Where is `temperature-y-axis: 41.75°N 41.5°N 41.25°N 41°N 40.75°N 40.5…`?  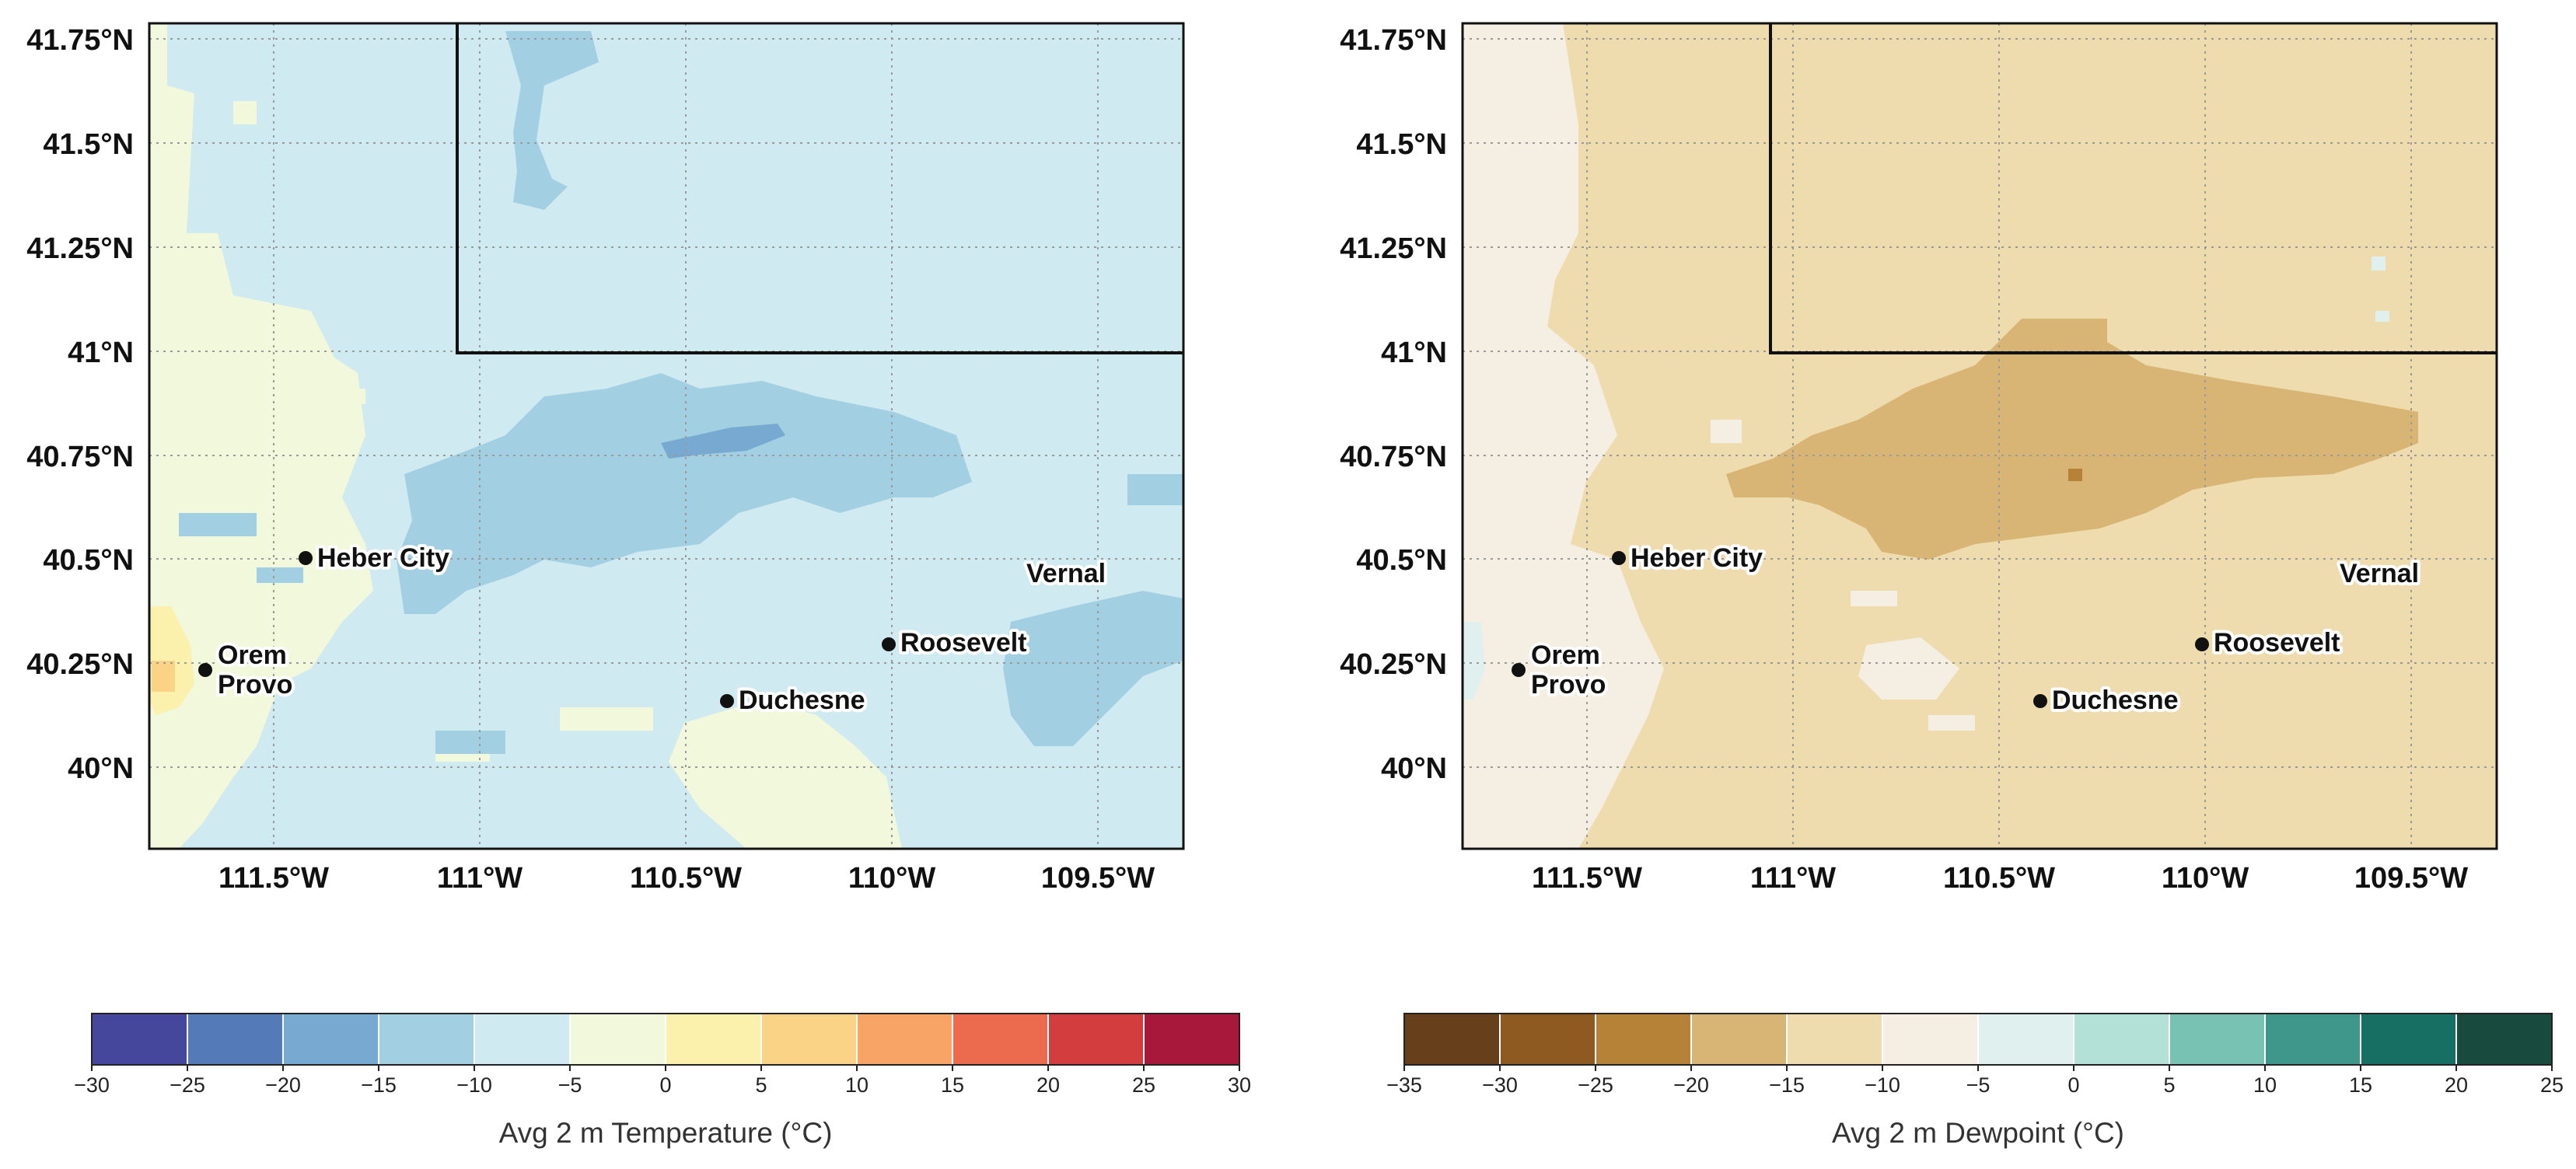 temperature-y-axis: 41.75°N 41.5°N 41.25°N 41°N 40.75°N 40.5… is located at coordinates (80, 404).